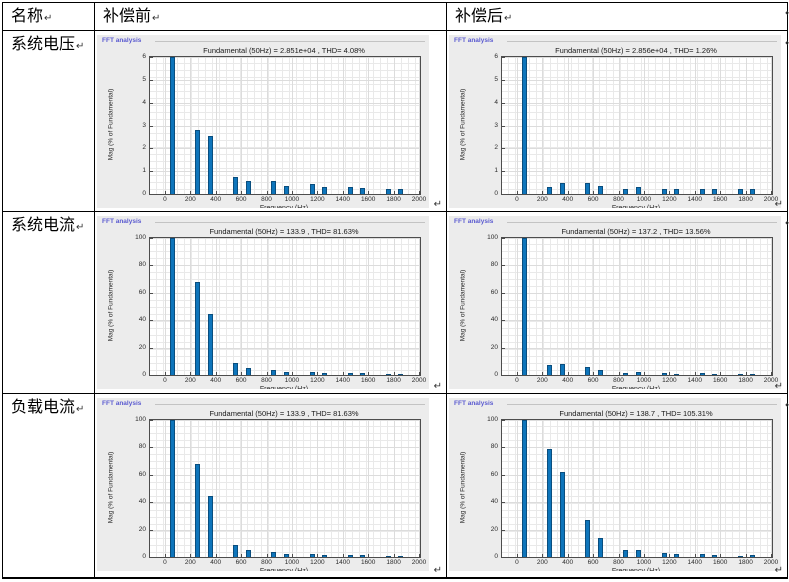 The width and height of the screenshot is (789, 582). What do you see at coordinates (284, 231) in the screenshot?
I see `chart-title: Fundamental (50Hz) = 133.9 , THD= 81.63%` at bounding box center [284, 231].